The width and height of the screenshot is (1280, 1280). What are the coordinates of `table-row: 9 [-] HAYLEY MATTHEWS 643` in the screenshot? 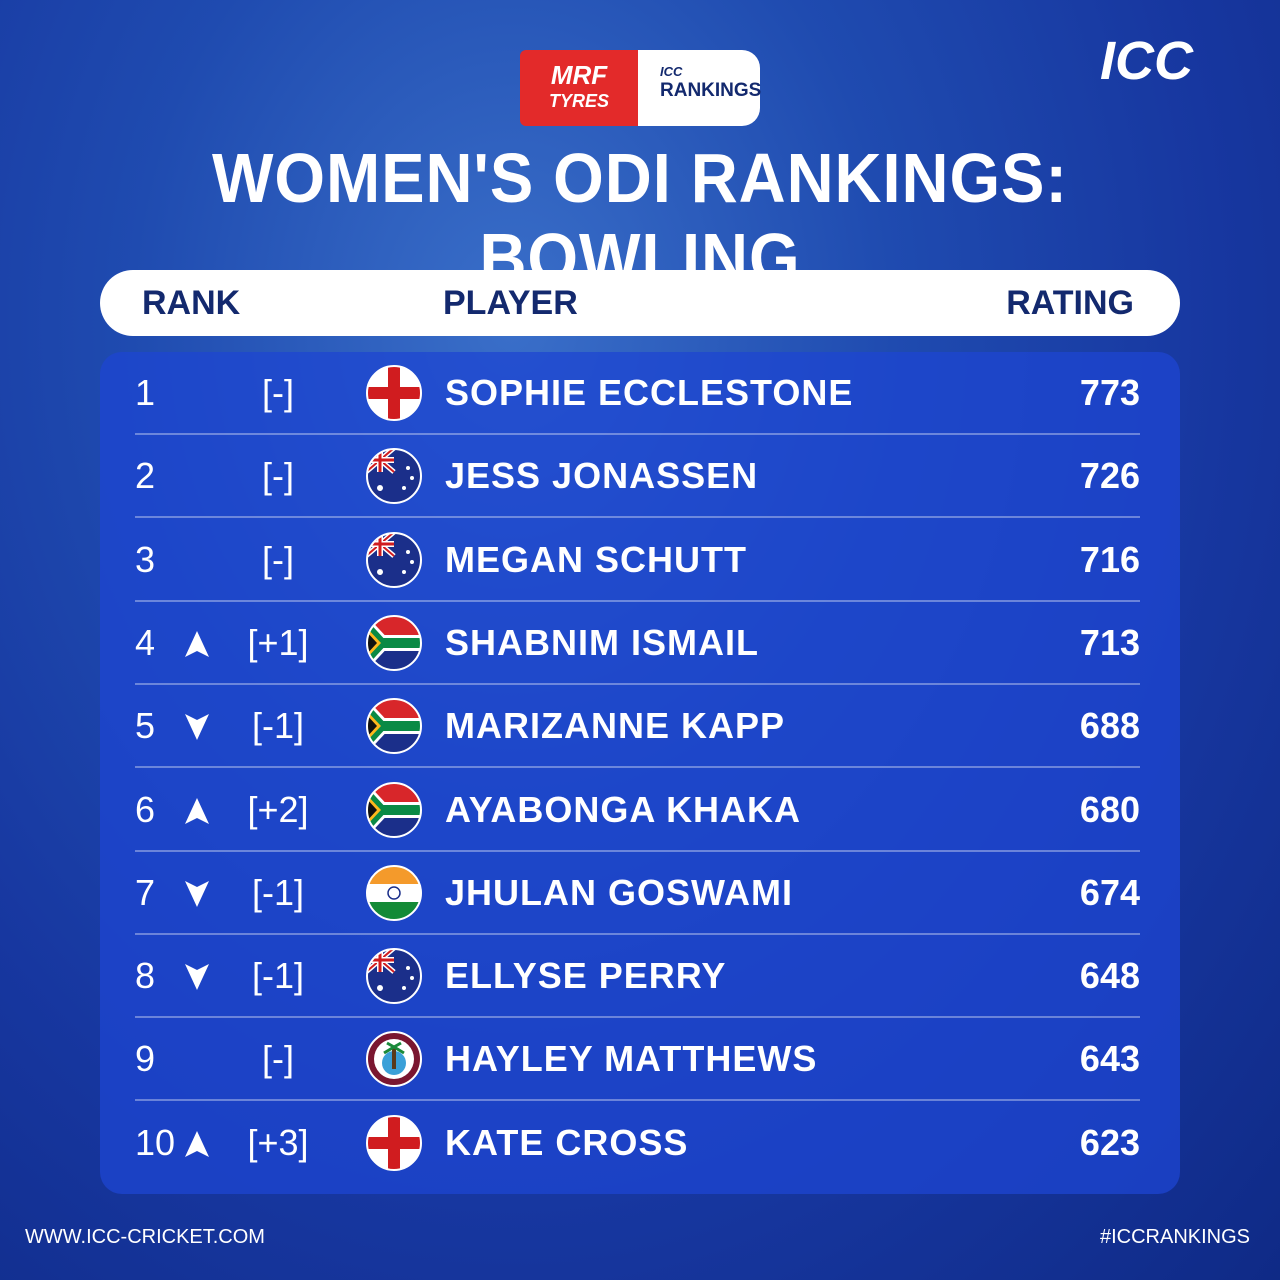 It's located at (637, 1060).